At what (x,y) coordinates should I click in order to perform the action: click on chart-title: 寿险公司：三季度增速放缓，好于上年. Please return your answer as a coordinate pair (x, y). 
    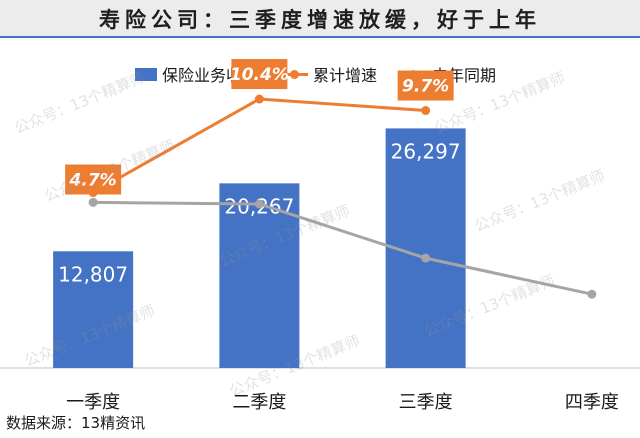
    Looking at the image, I should click on (320, 20).